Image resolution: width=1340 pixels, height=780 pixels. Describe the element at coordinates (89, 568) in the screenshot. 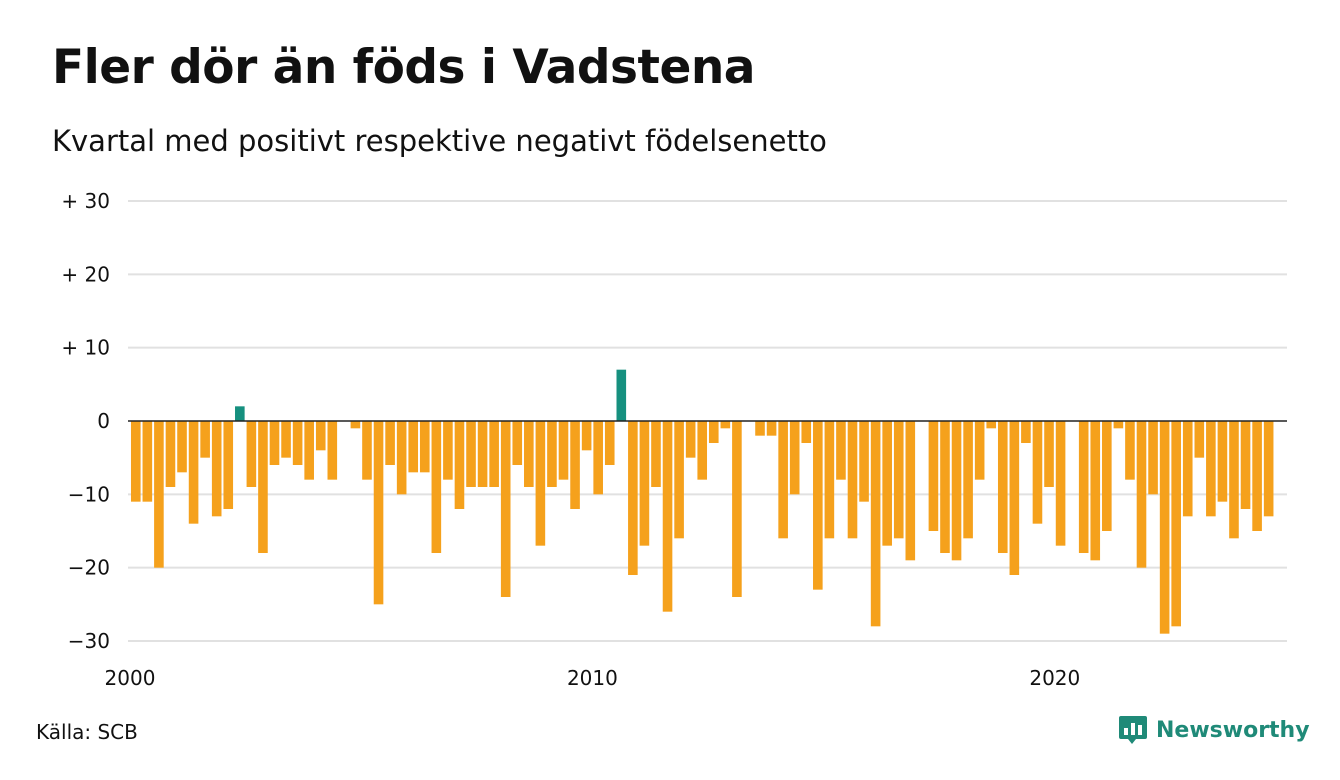

I see `y-tick-label: −20` at that location.